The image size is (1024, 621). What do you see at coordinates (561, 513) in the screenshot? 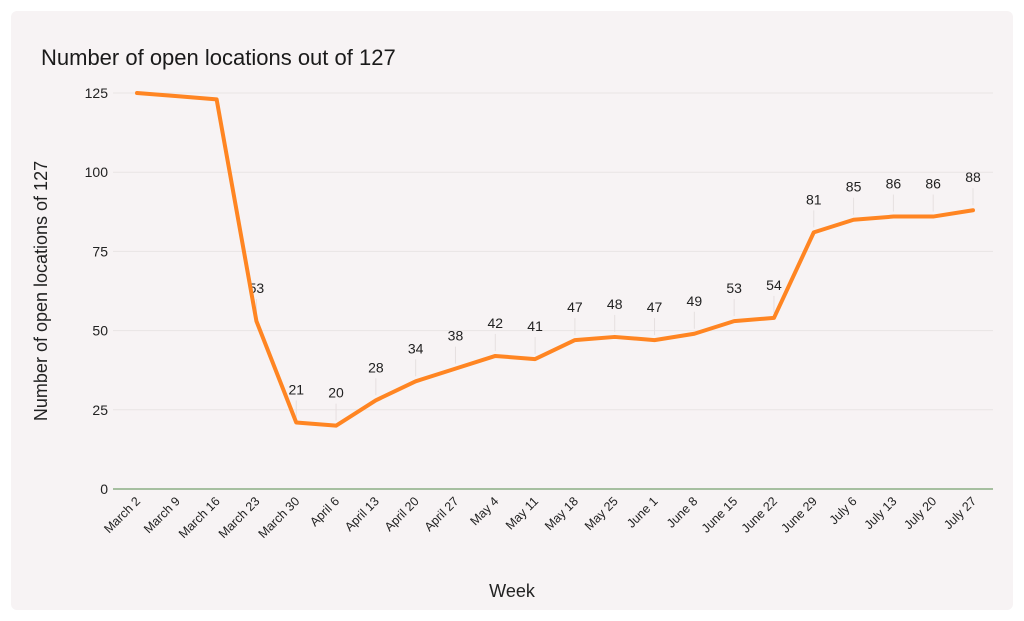
I see `x-tick-label: May 18` at bounding box center [561, 513].